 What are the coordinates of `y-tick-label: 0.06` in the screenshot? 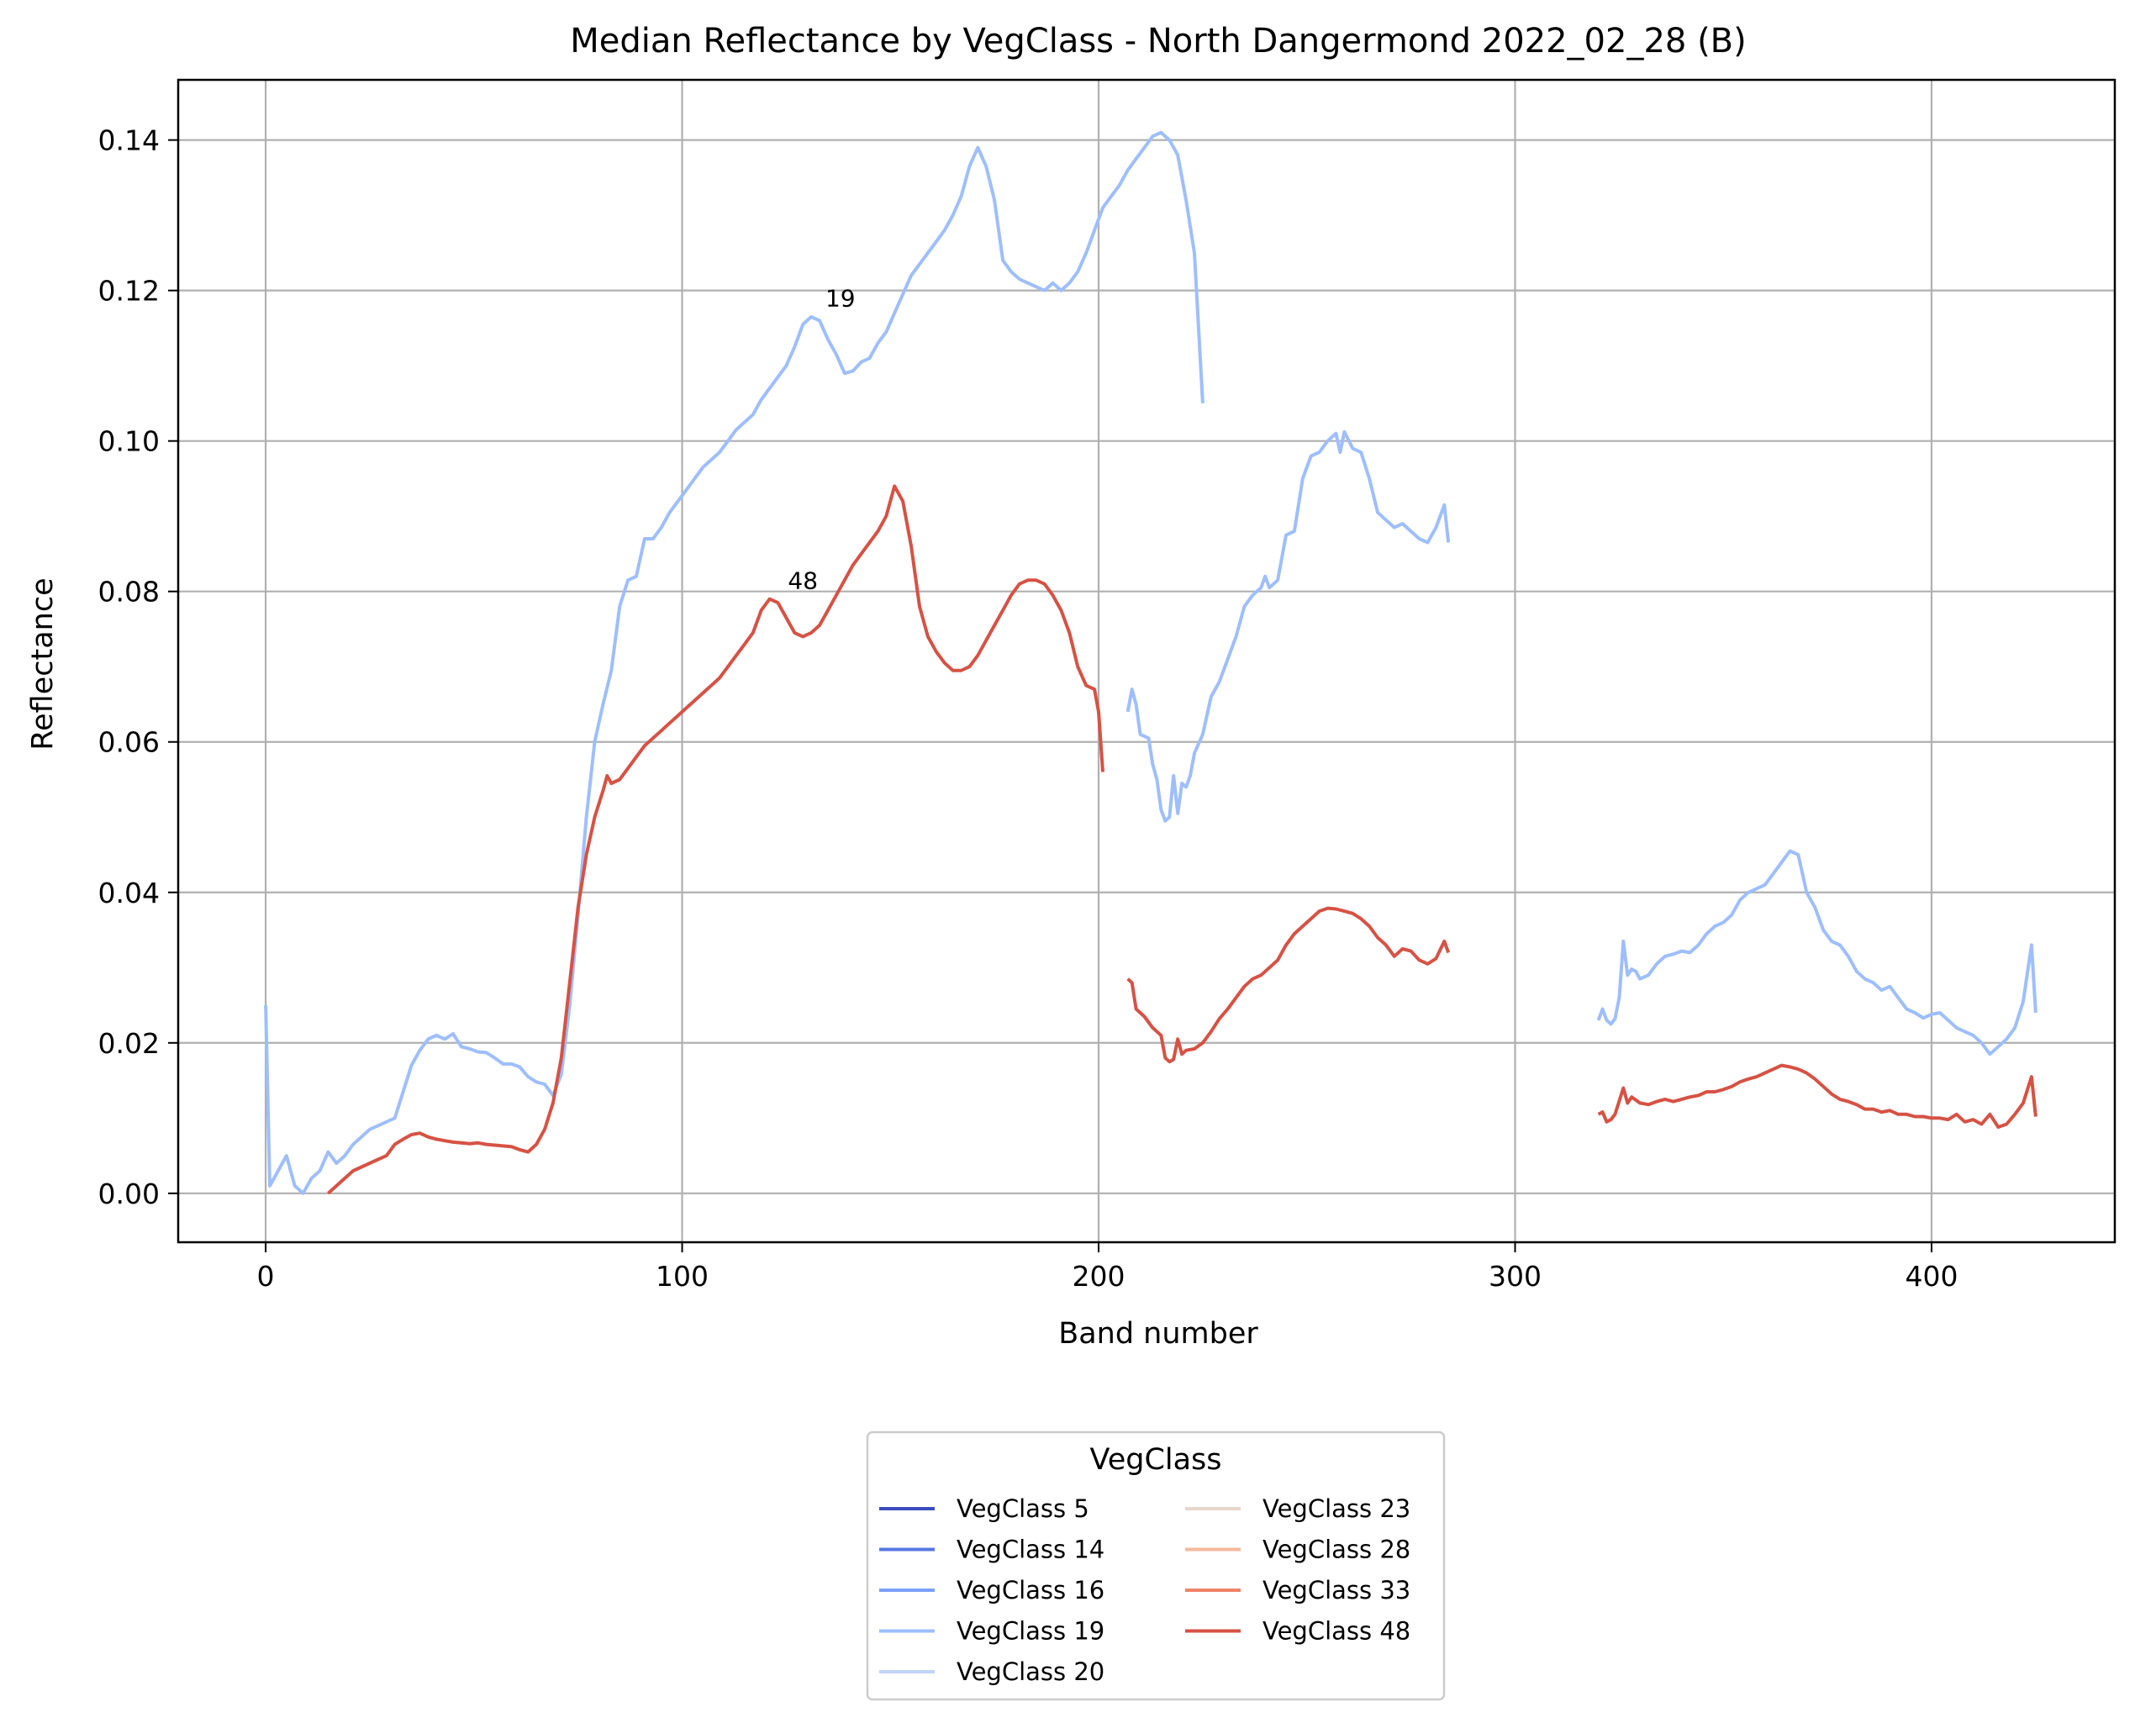 It's located at (129, 742).